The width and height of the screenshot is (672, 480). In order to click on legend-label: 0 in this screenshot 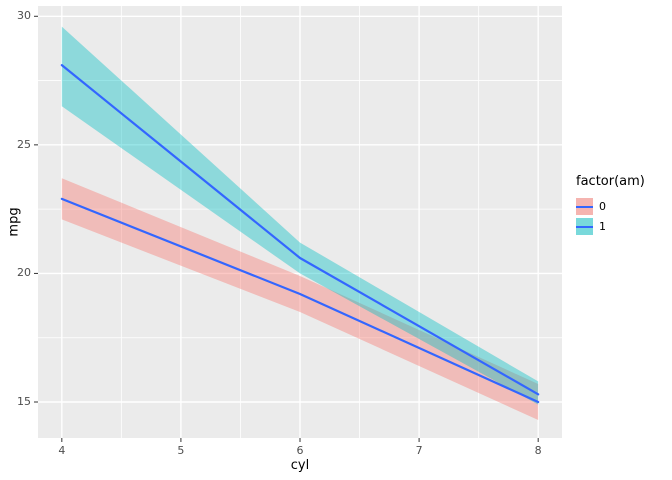, I will do `click(602, 206)`.